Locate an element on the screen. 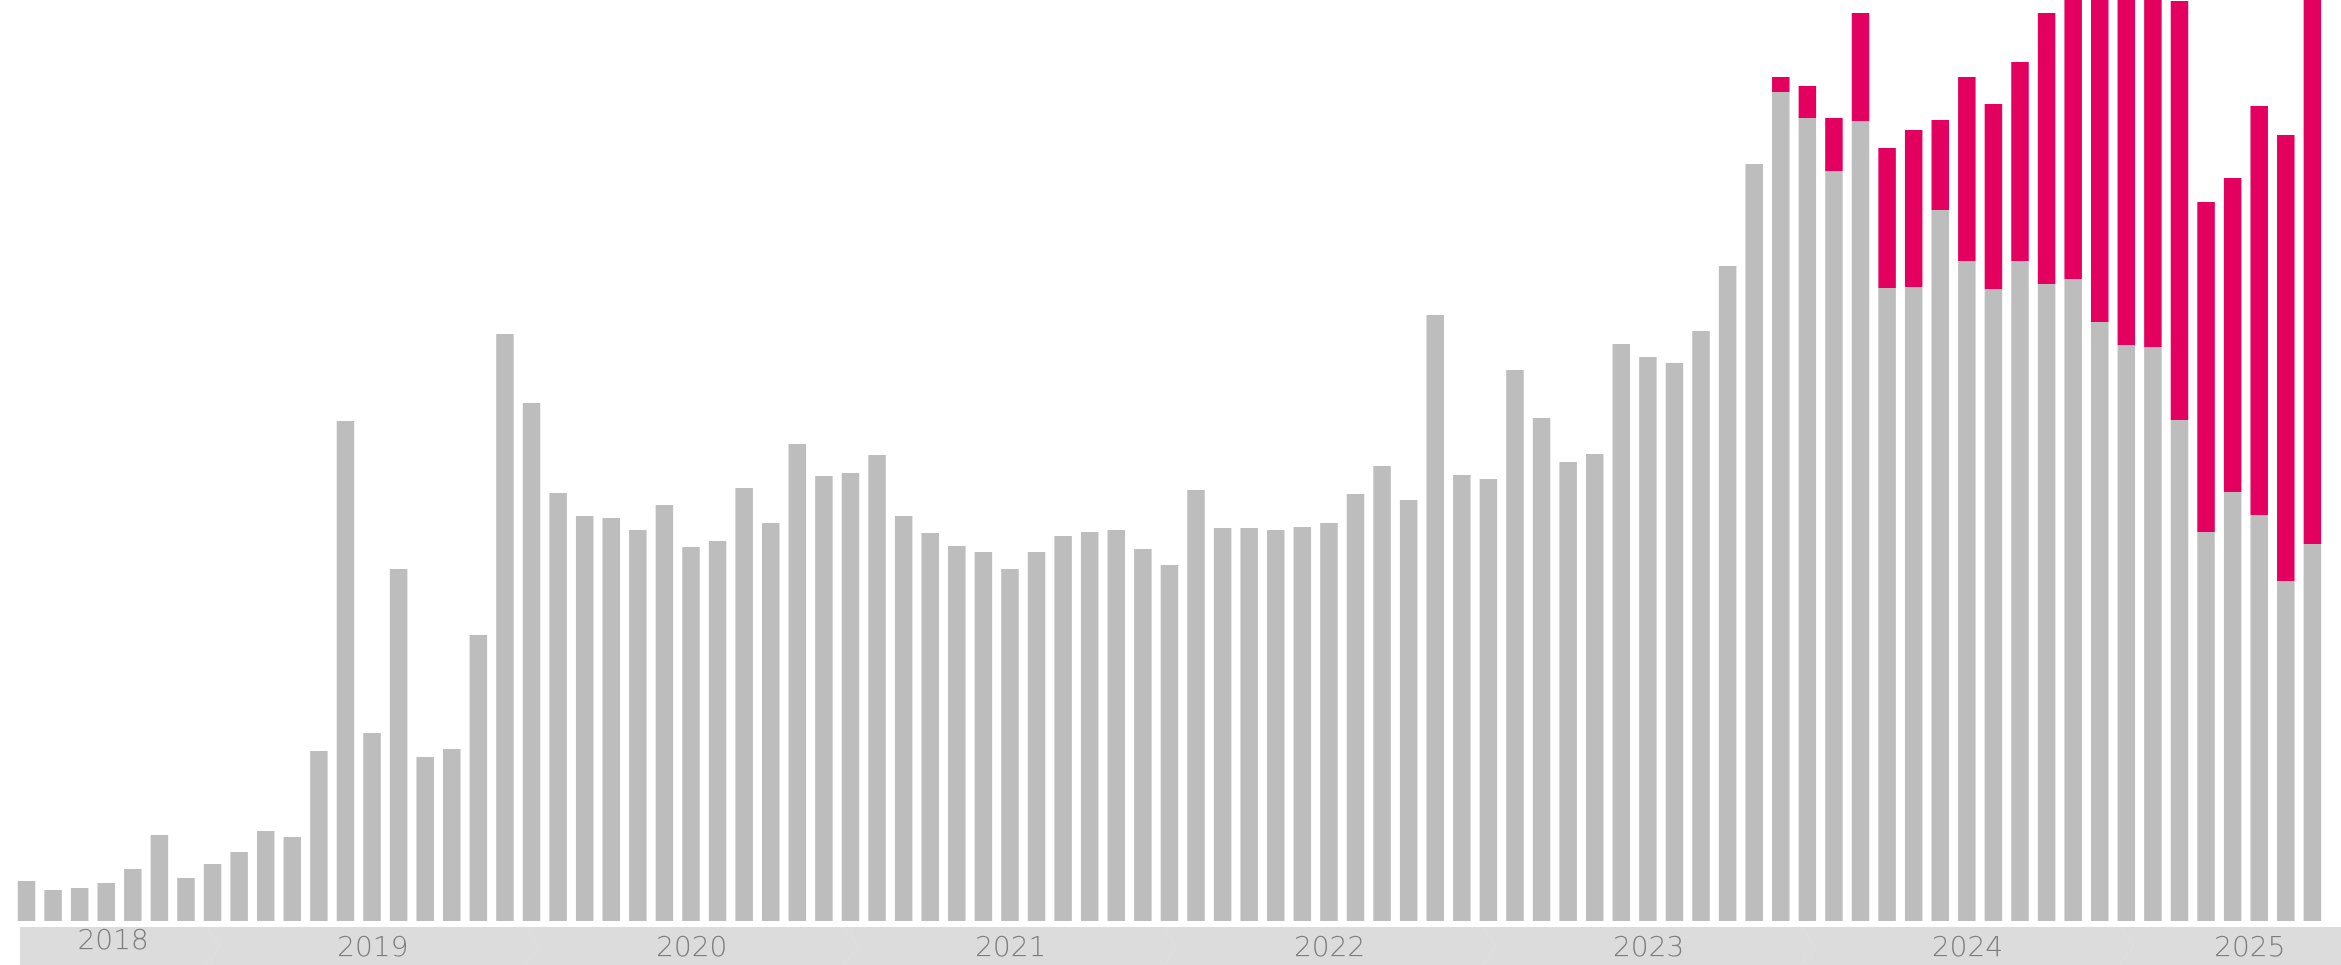 This screenshot has width=2341, height=965. year-timeline: 2018 2019 2020 2021 2022 2023 2024 2025 is located at coordinates (1180, 944).